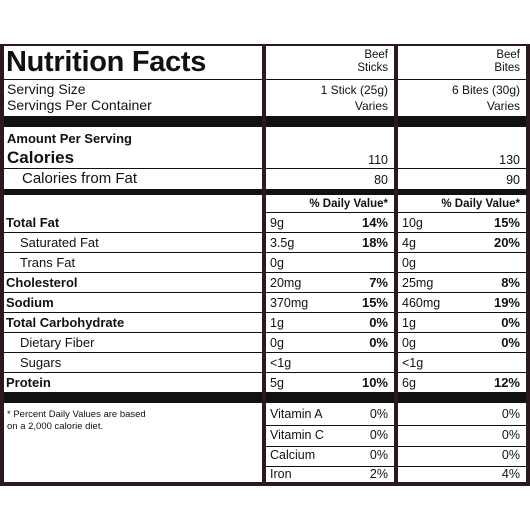 This screenshot has height=530, width=530. What do you see at coordinates (277, 383) in the screenshot?
I see `protein-amount: 5g` at bounding box center [277, 383].